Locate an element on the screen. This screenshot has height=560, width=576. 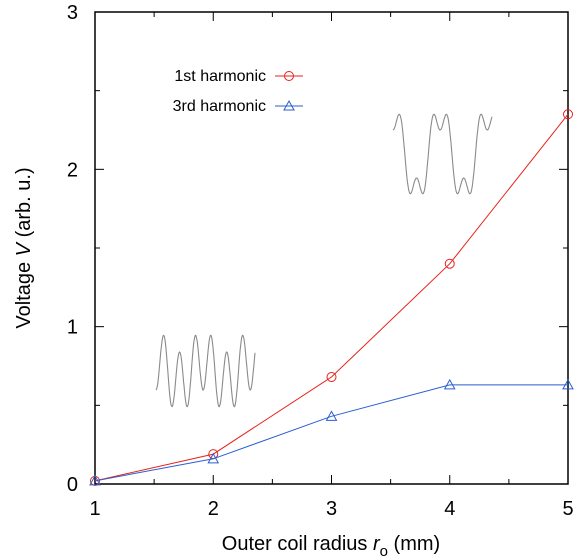
y-tick-label: 3 is located at coordinates (72, 13).